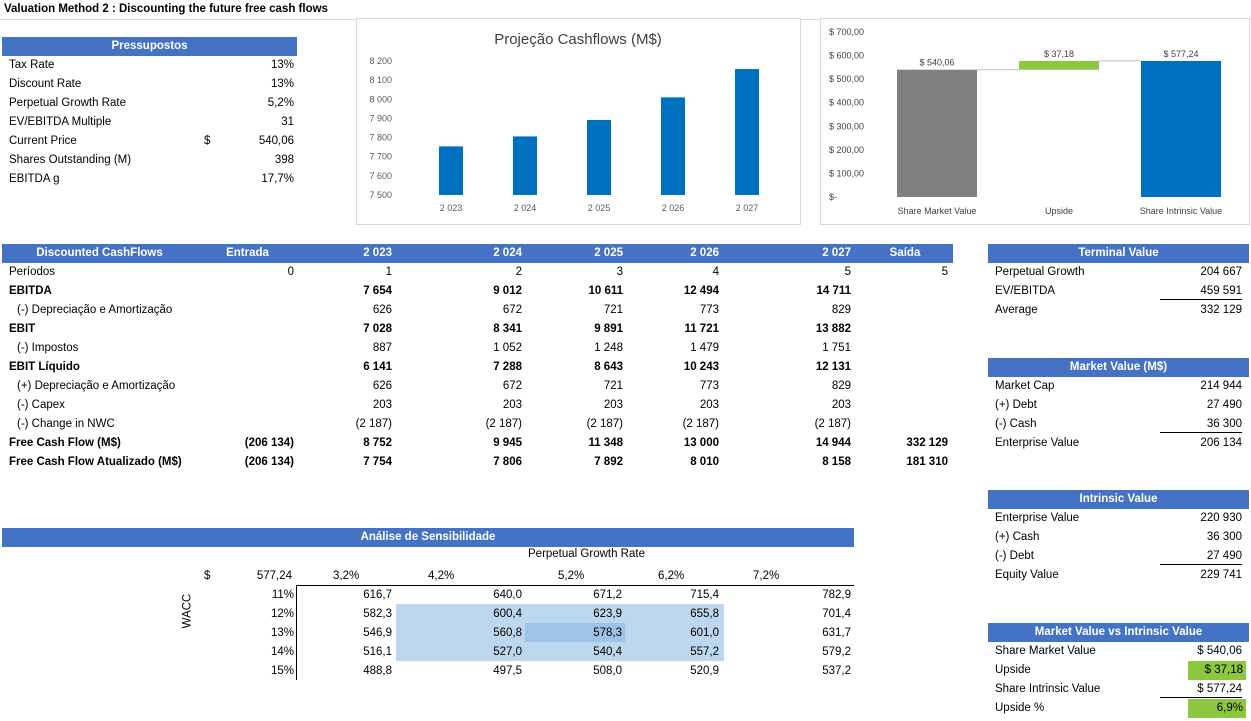 The height and width of the screenshot is (721, 1251). I want to click on dcf-row-label: (-) Change in NWC, so click(66, 424).